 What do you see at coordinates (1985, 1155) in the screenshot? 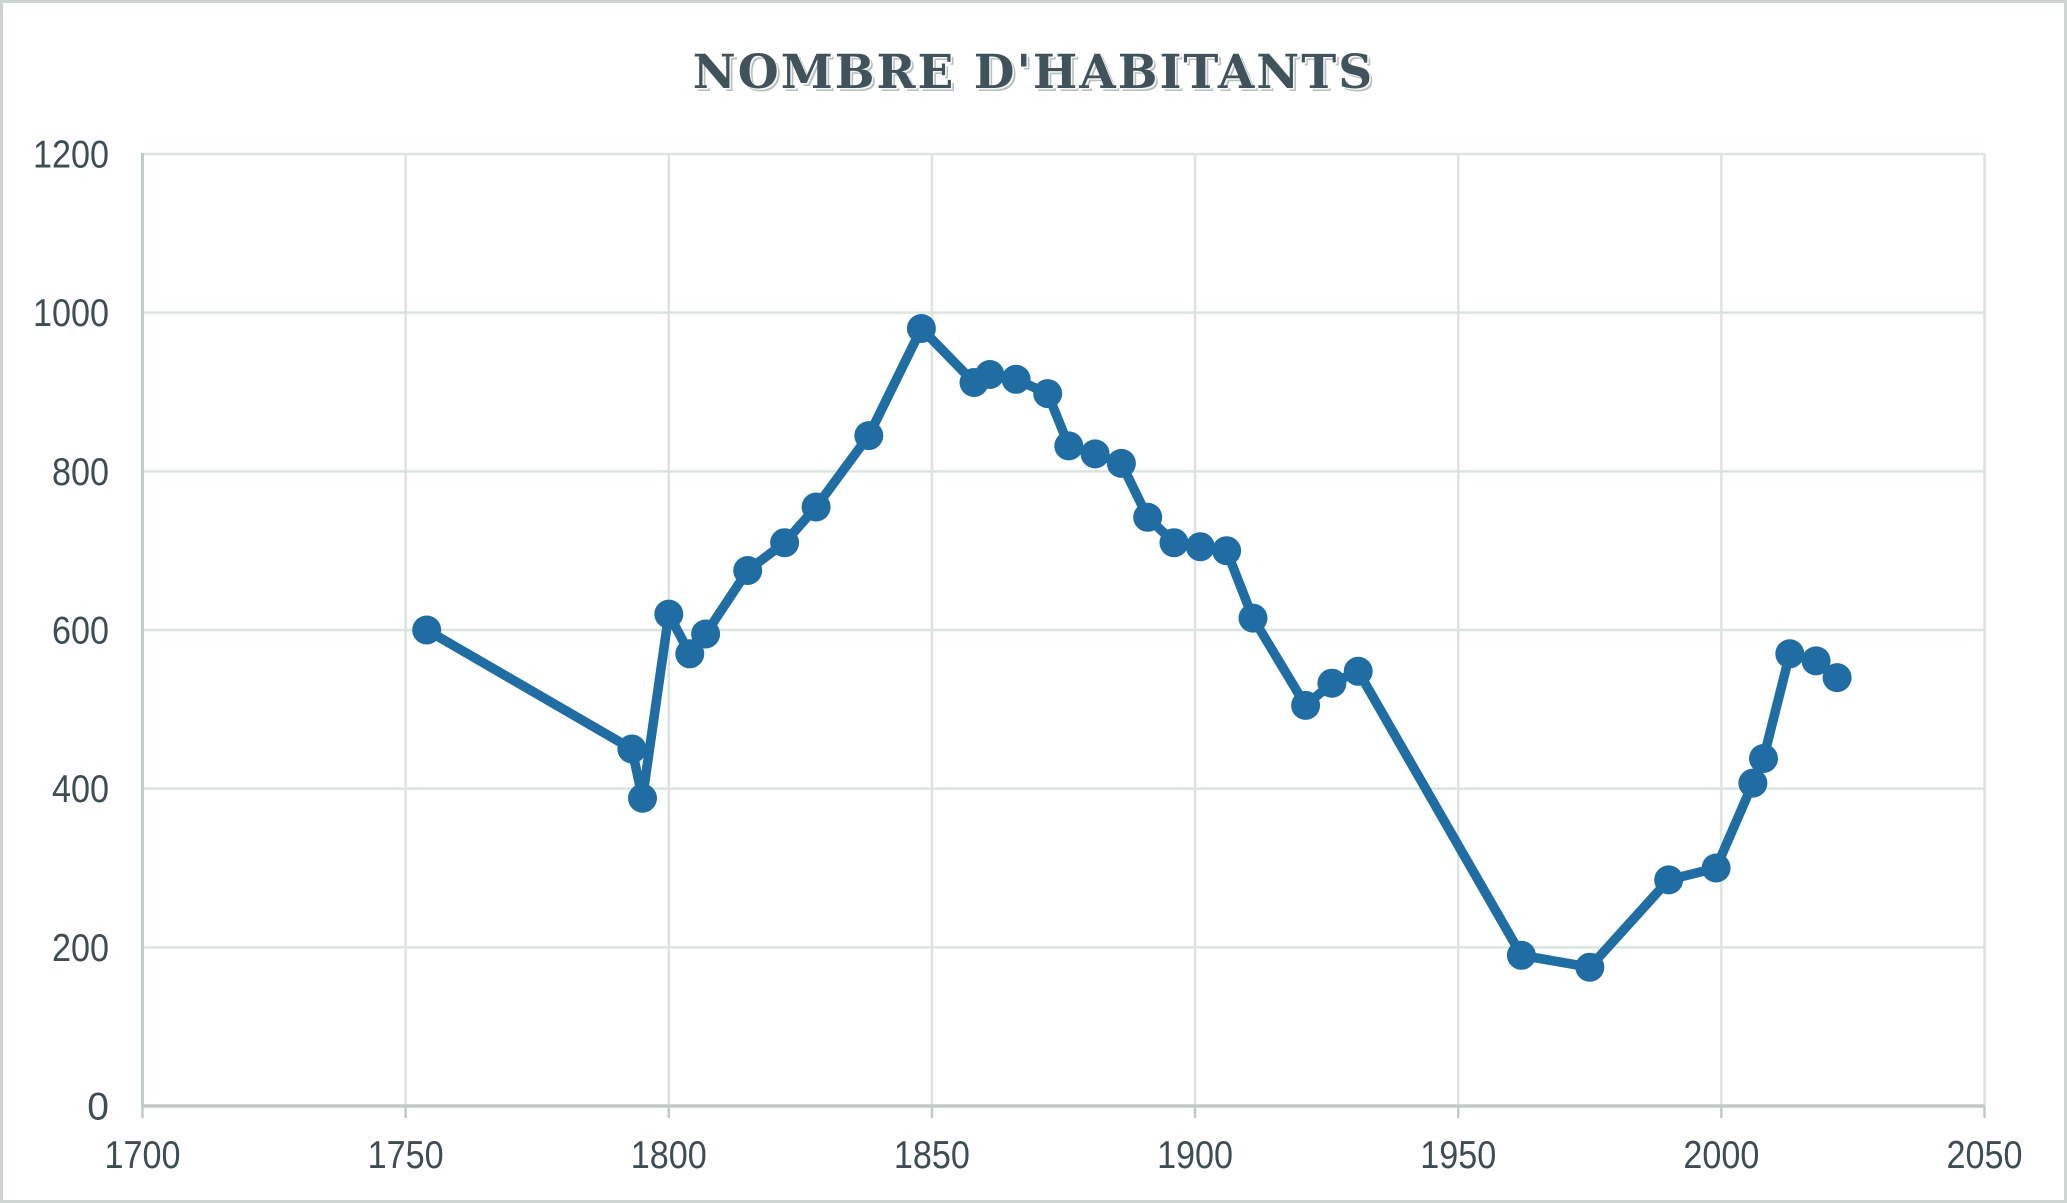
I see `x-tick-label: 2050` at bounding box center [1985, 1155].